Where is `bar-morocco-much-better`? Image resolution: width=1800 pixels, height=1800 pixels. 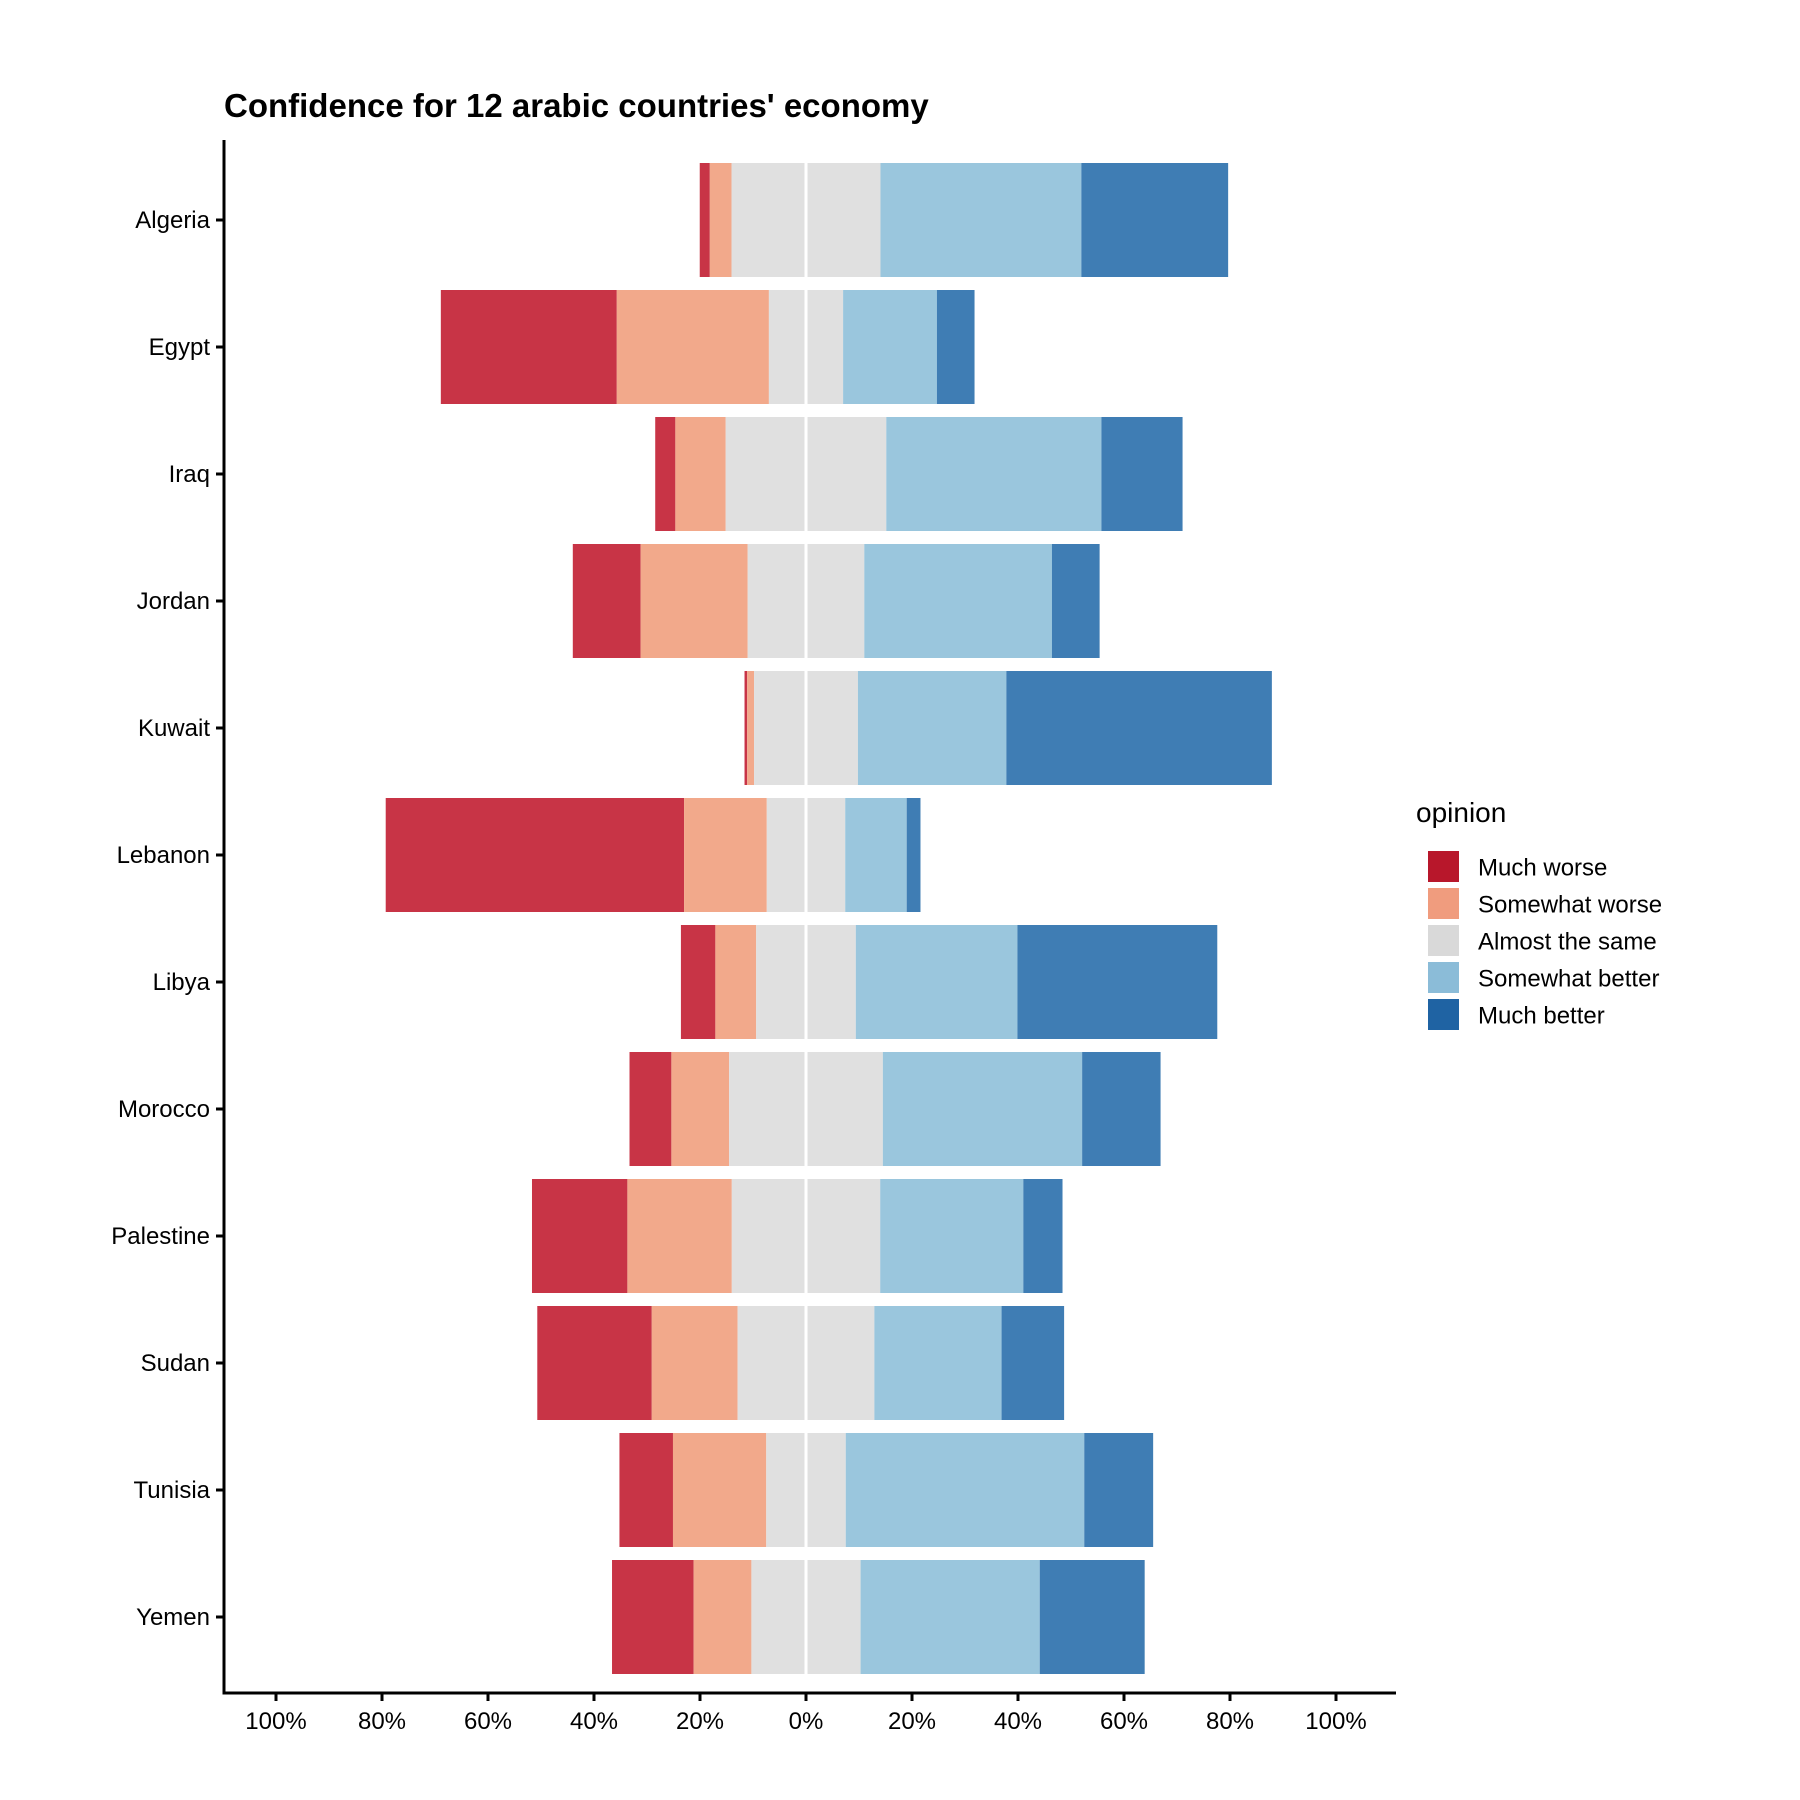
bar-morocco-much-better is located at coordinates (1121, 1109).